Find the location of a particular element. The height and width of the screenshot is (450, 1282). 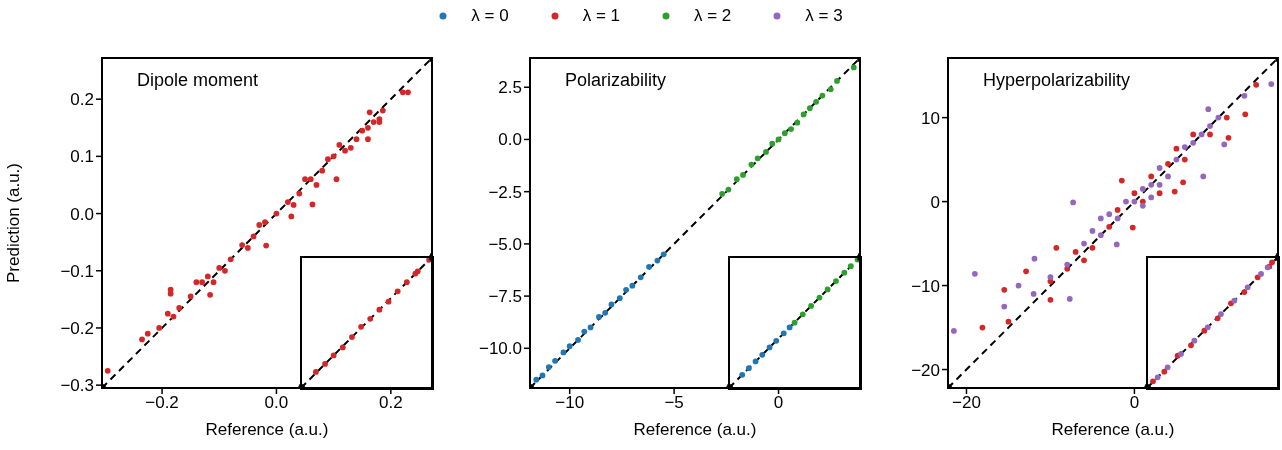

x-tick-label: 0.0 is located at coordinates (276, 403).